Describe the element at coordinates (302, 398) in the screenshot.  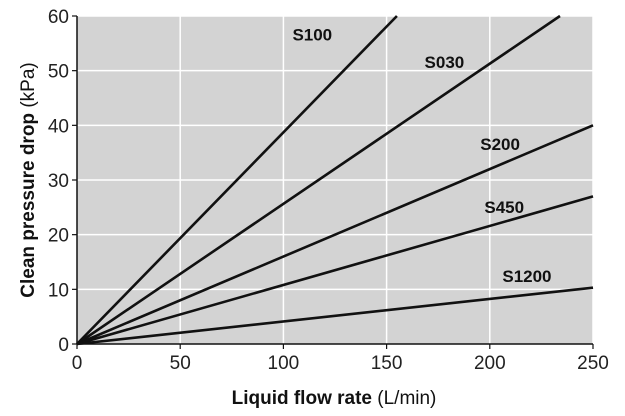
I see `x-axis-title-main: Liquid flow rate` at that location.